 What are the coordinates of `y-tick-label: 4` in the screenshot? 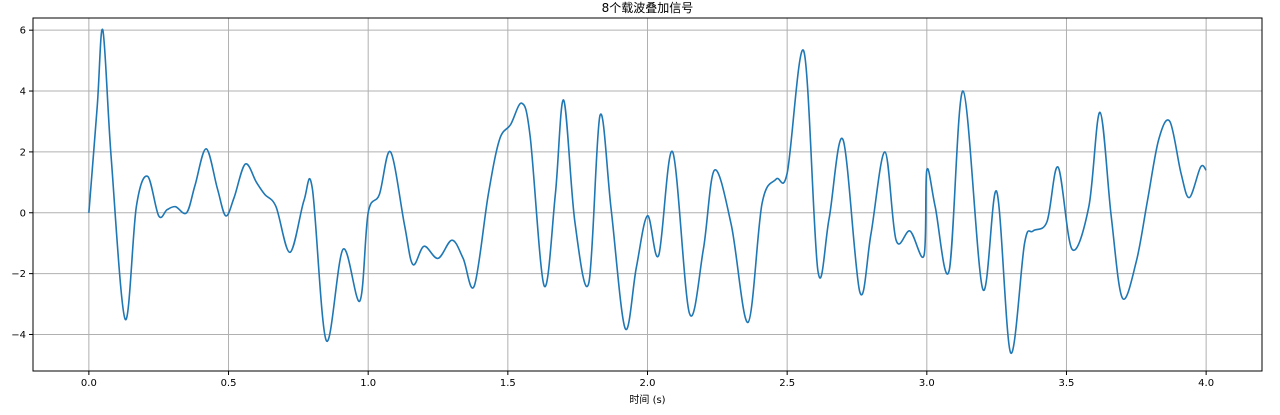 It's located at (23, 92).